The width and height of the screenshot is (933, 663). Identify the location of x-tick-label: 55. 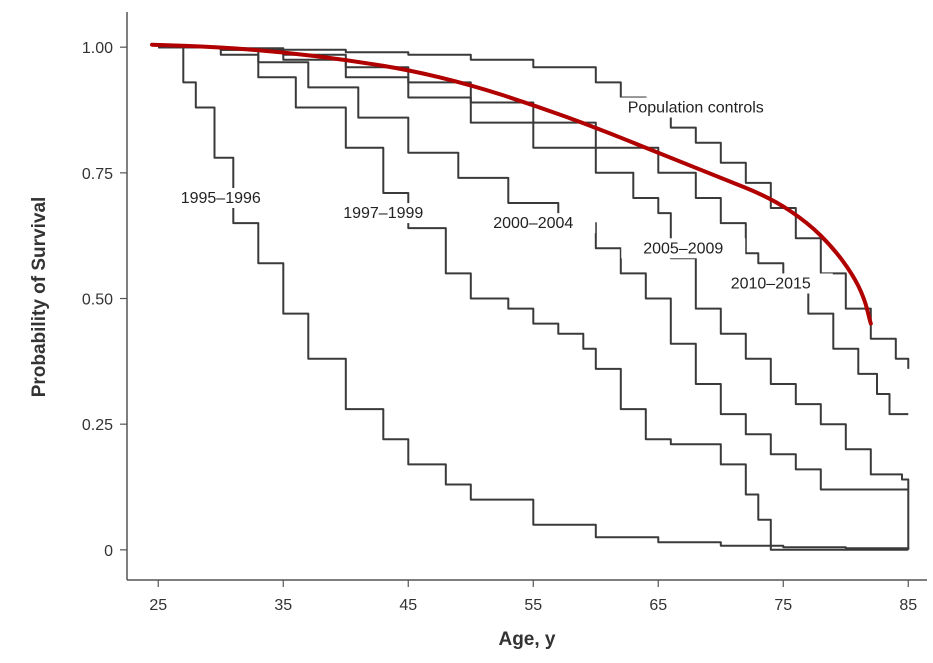
(533, 605).